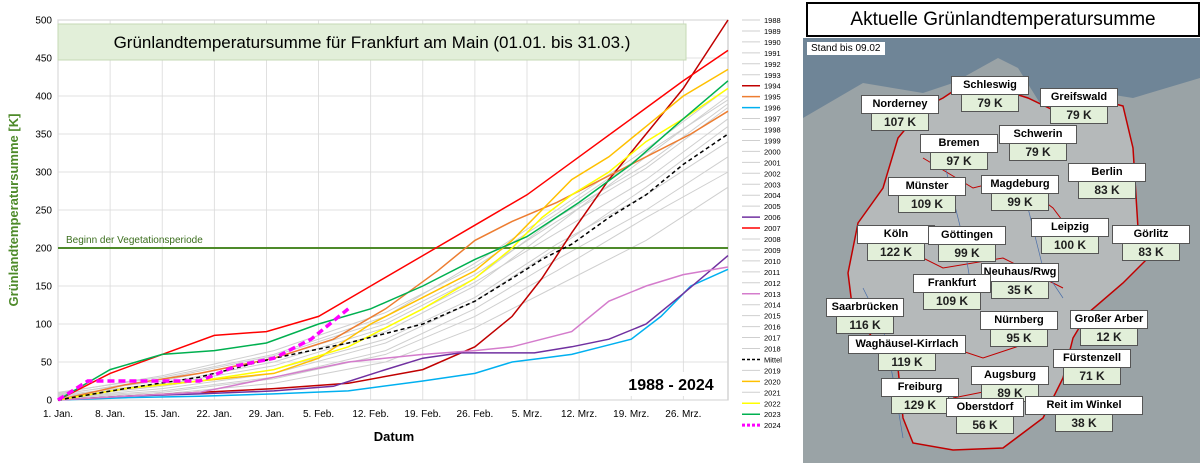  Describe the element at coordinates (900, 104) in the screenshot. I see `station-name: Norderney` at that location.